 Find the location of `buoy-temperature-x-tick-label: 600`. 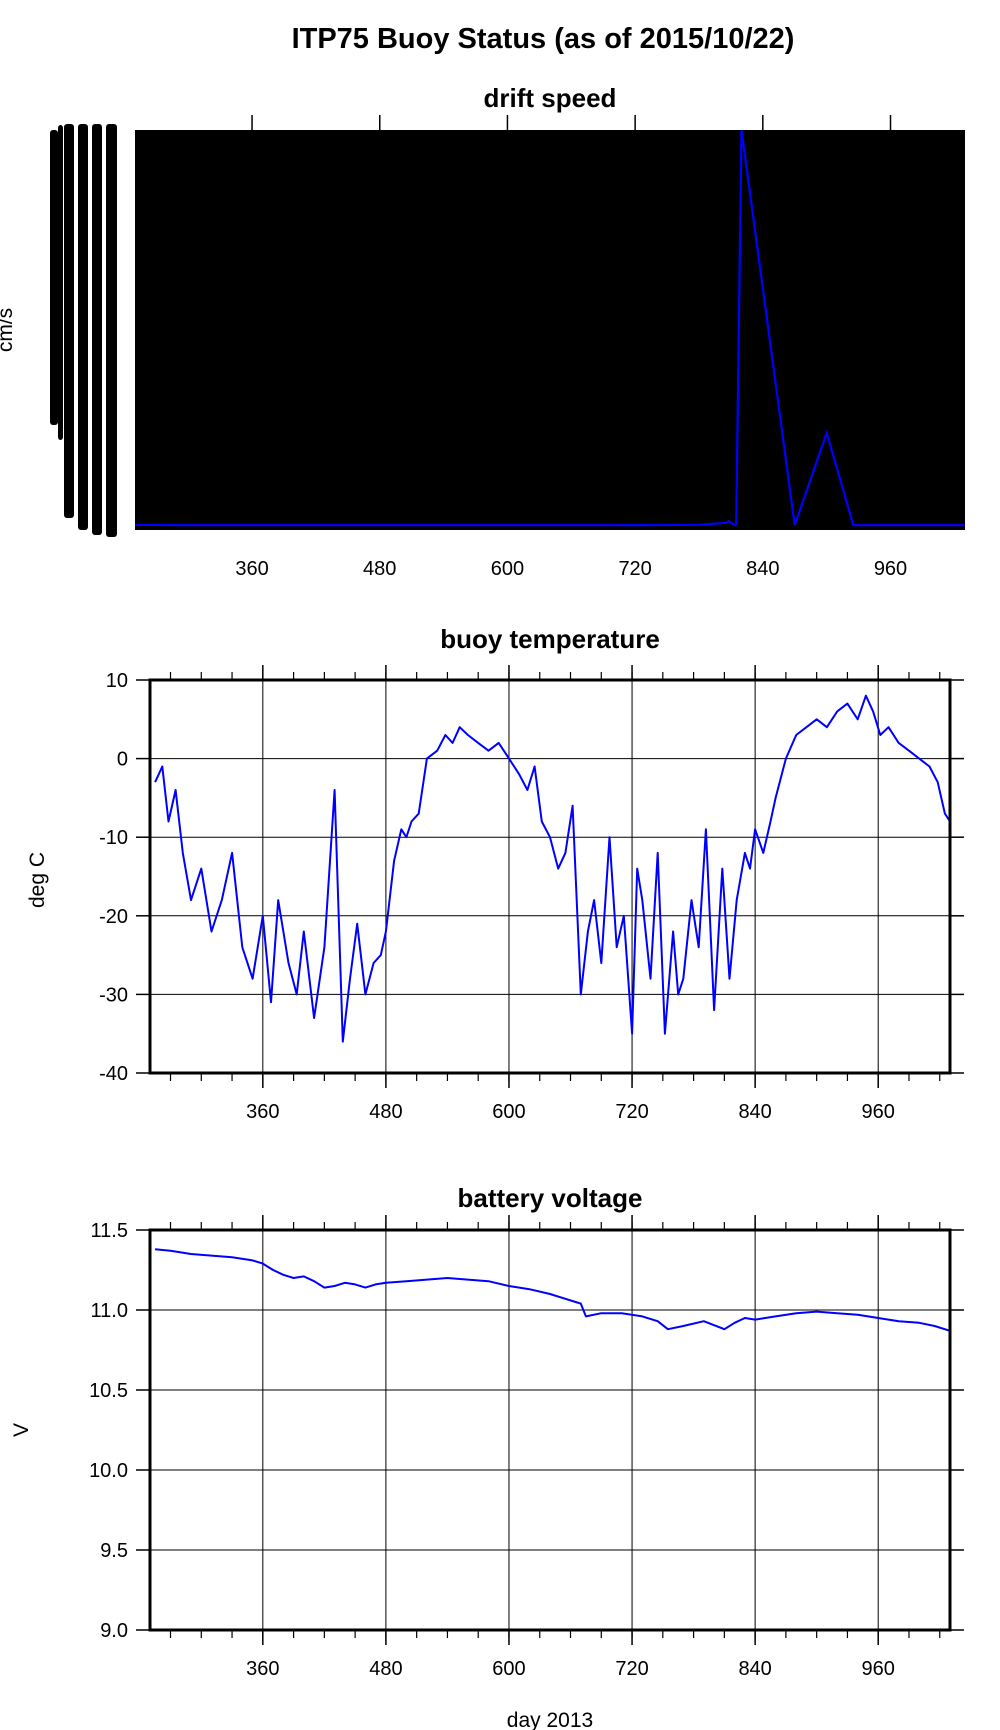

buoy-temperature-x-tick-label: 600 is located at coordinates (508, 1112).